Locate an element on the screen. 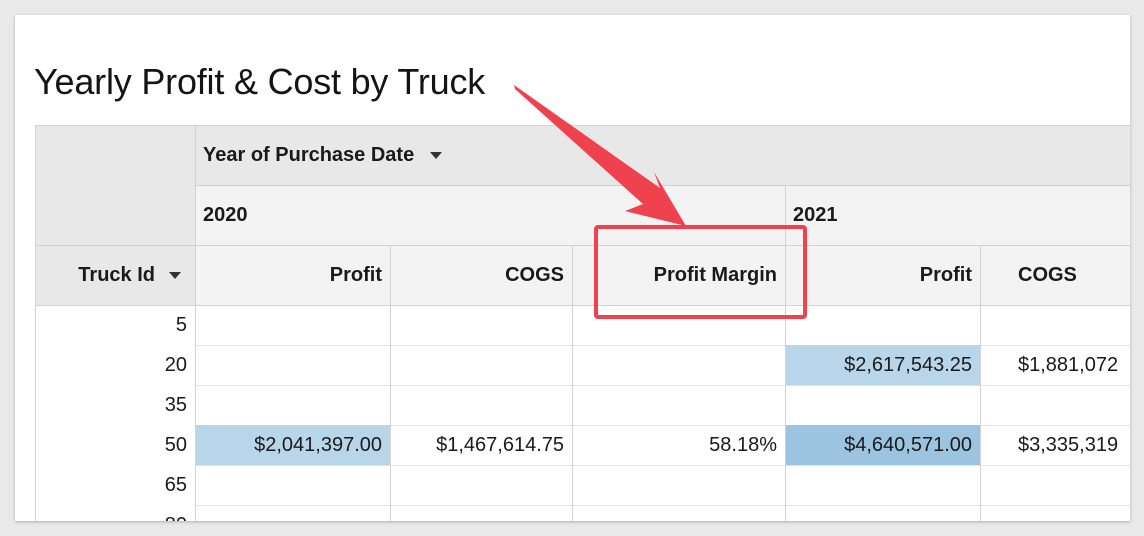  table-cell: $3,335,319 is located at coordinates (1068, 444).